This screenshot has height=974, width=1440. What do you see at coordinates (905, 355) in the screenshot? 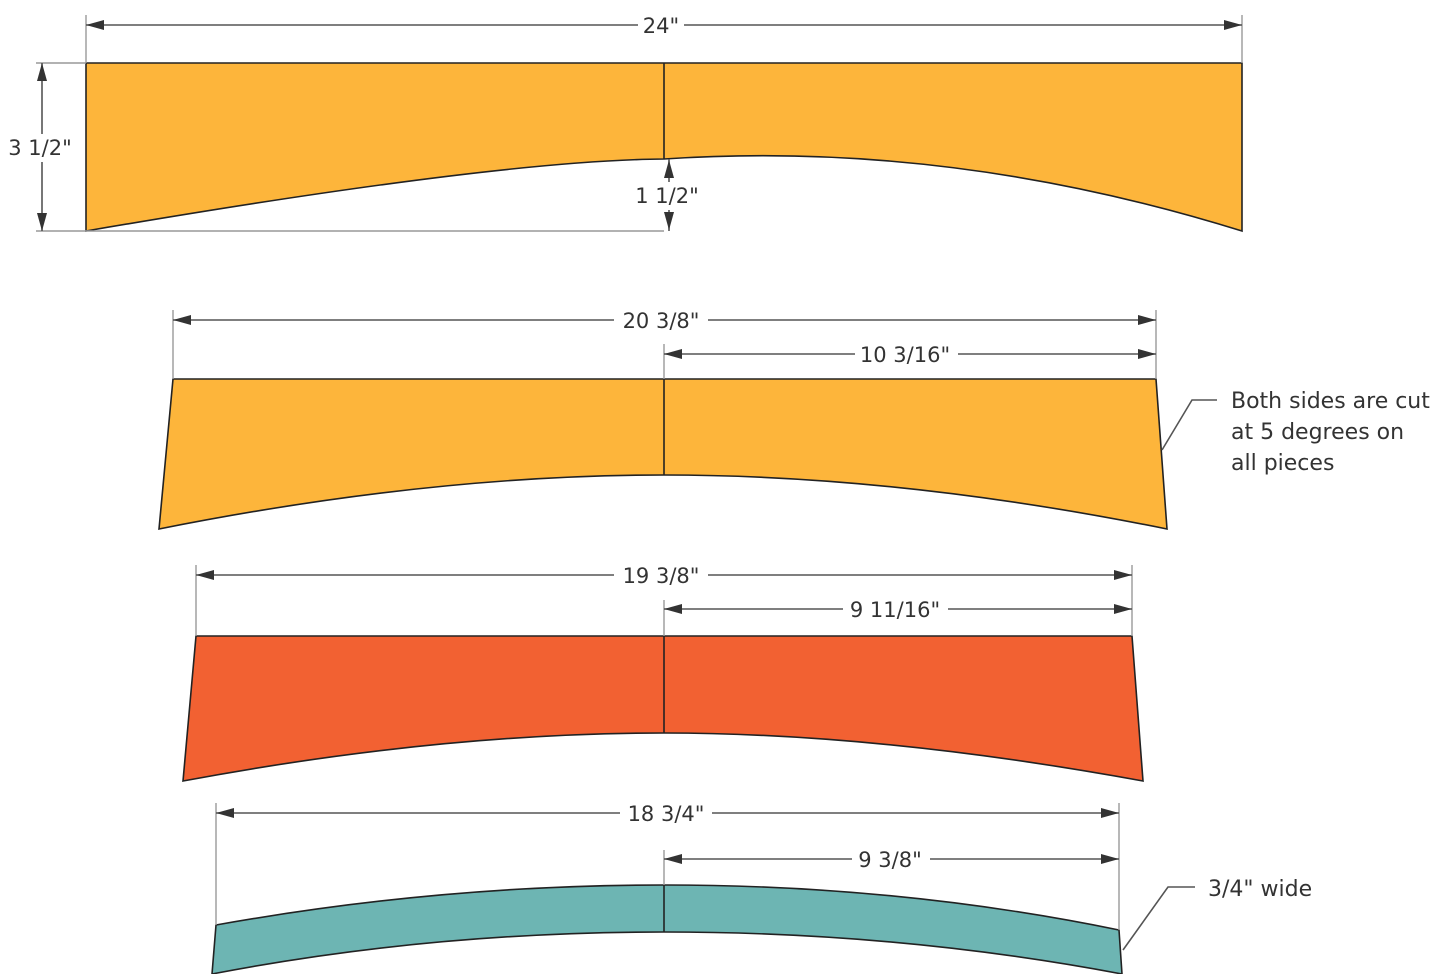
I see `board-2-half-label: 10 3/16"` at bounding box center [905, 355].